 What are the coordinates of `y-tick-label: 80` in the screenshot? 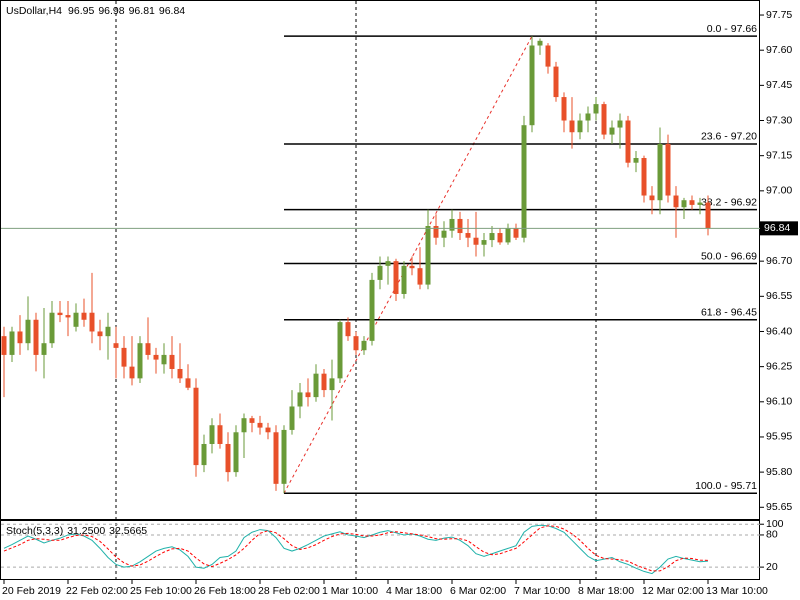 It's located at (772, 535).